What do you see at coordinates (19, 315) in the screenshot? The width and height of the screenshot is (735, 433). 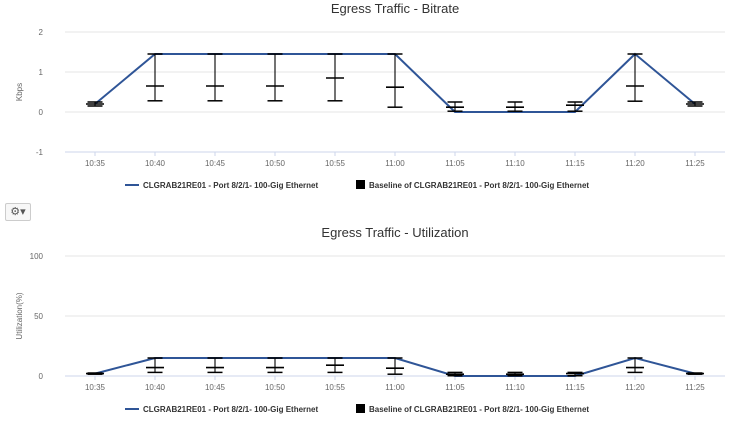 I see `y-axis-title: Utilization(%)` at bounding box center [19, 315].